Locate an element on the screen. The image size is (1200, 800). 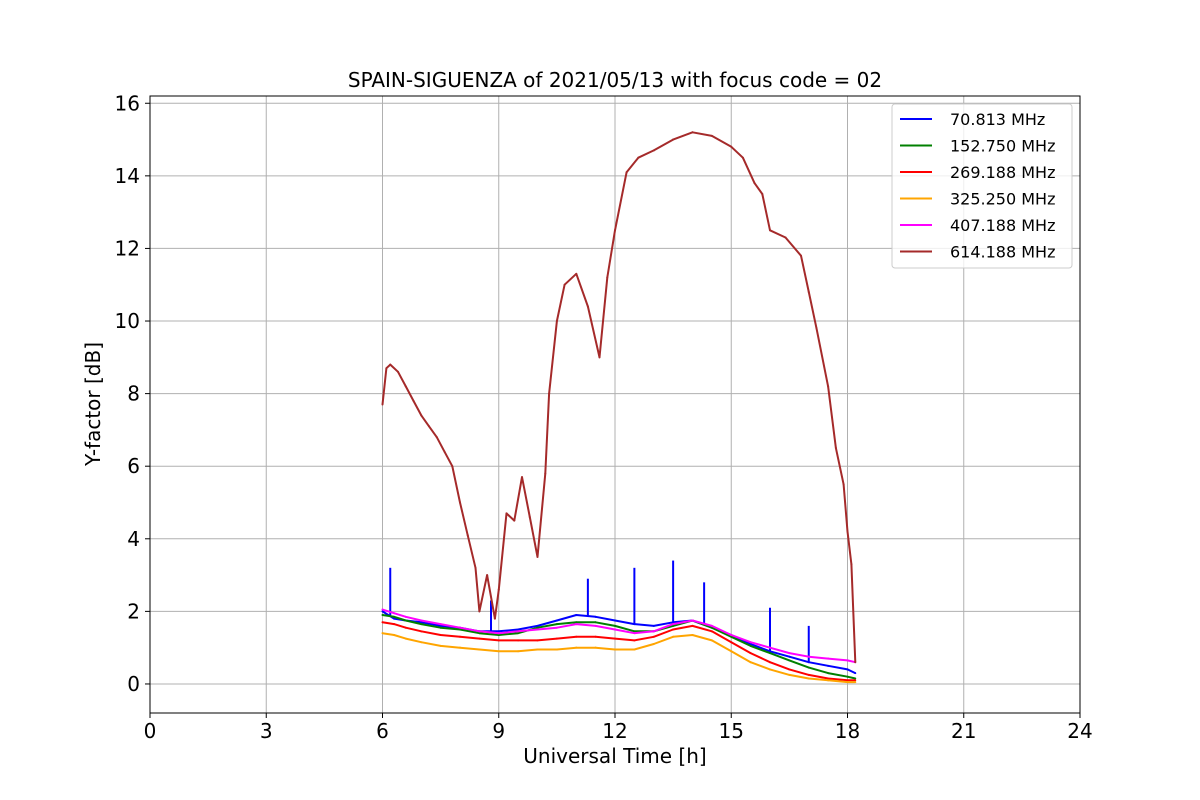
y-axis-label: Y-factor [dB] is located at coordinates (93, 404).